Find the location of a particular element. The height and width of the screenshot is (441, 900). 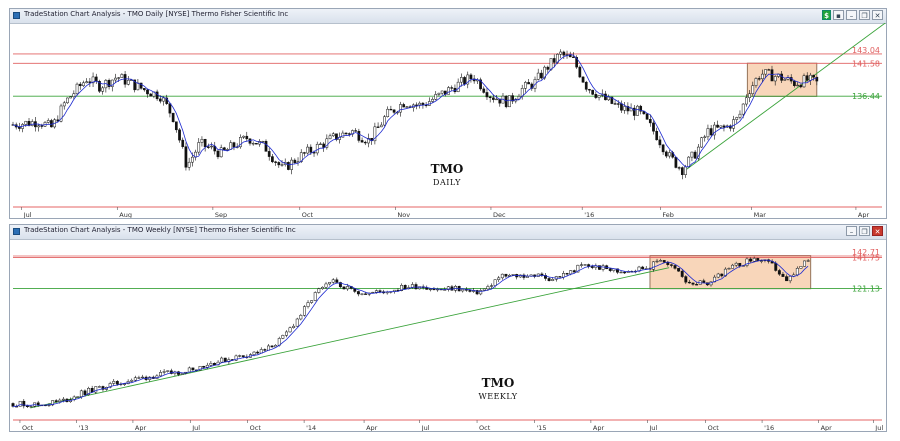

x-tick-label: Mar is located at coordinates (760, 214).